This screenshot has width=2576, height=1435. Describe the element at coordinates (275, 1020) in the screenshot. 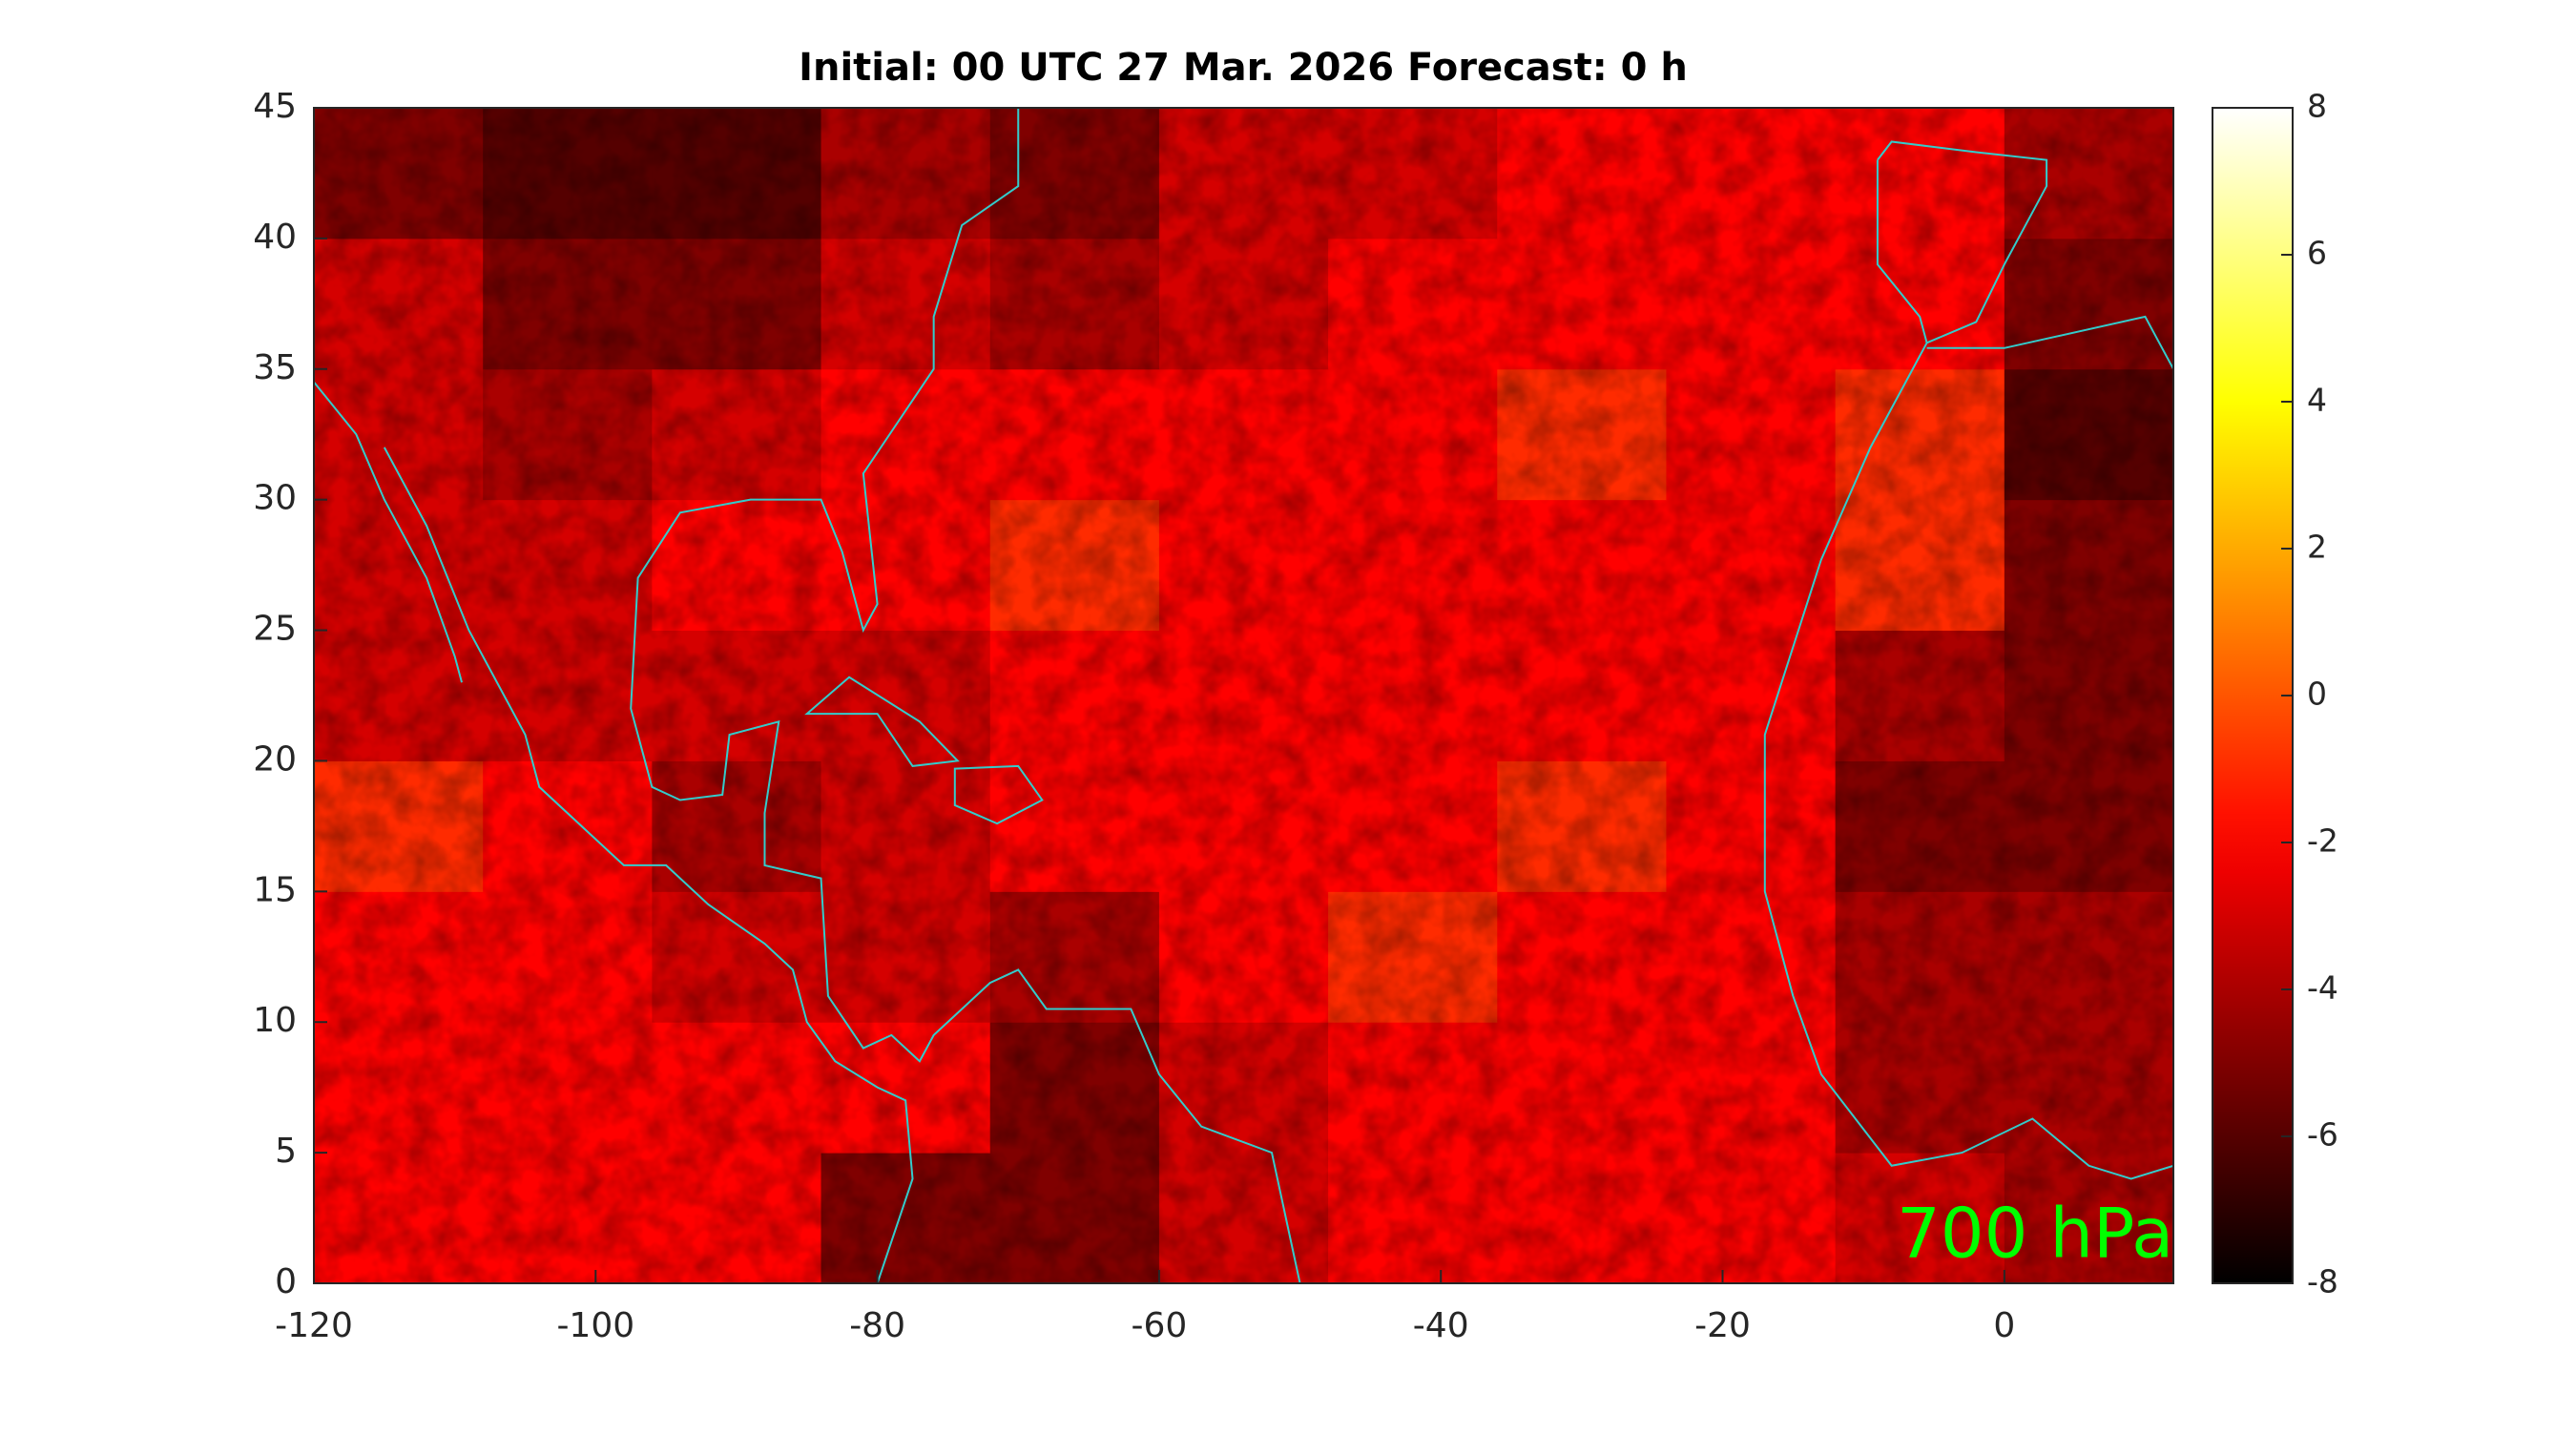

I see `y-tick-label: 10` at that location.